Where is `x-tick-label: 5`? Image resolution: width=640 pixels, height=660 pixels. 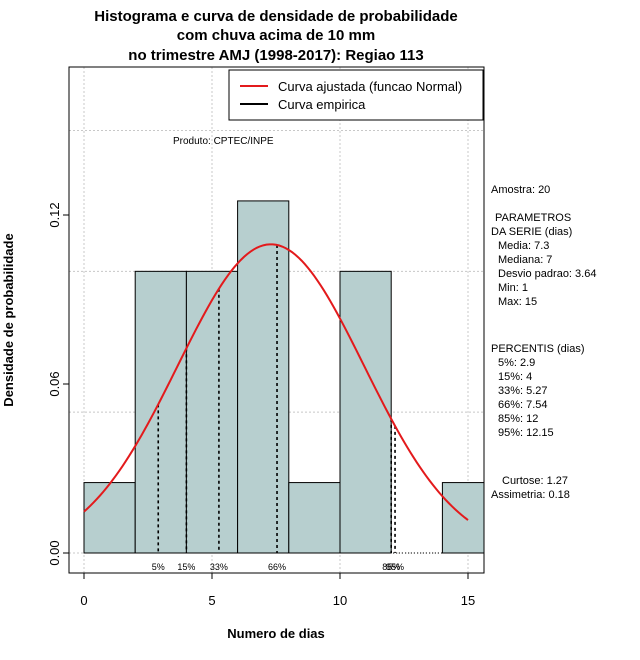 x-tick-label: 5 is located at coordinates (211, 600).